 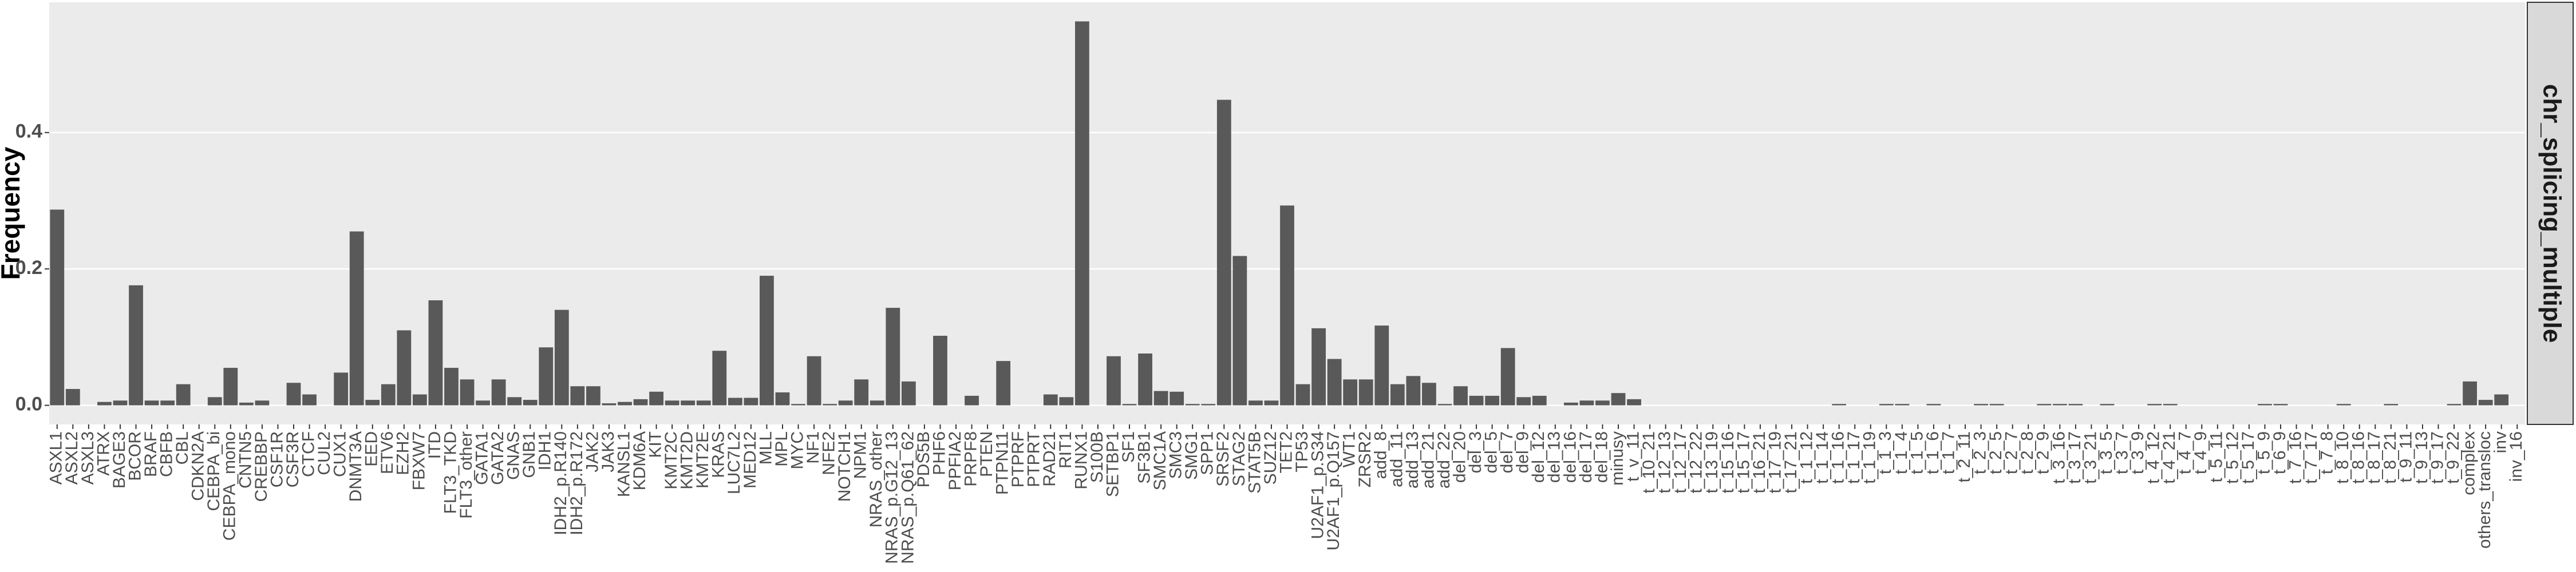 I want to click on x-tick-label: PTPN11, so click(x=1002, y=463).